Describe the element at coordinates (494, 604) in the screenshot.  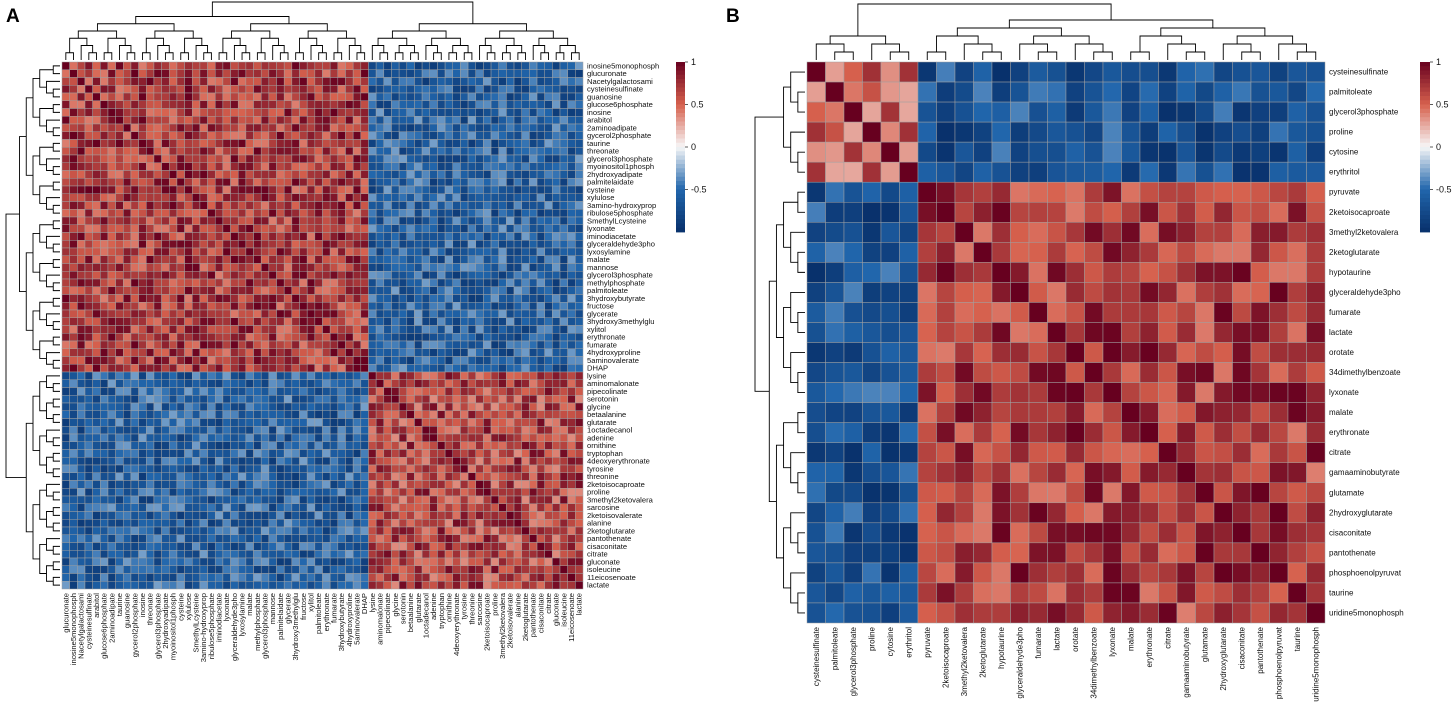
I see `column-label: proline` at that location.